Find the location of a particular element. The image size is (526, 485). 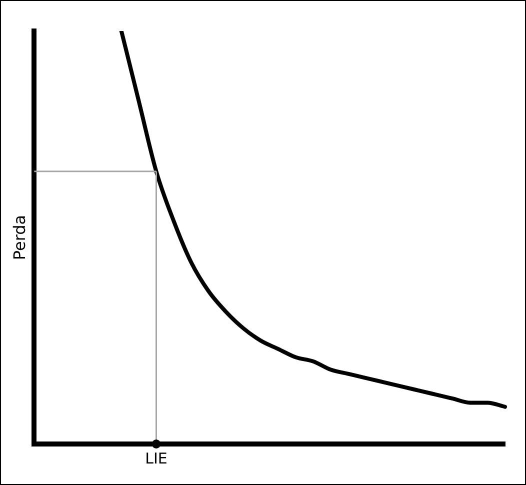

text: LIE is located at coordinates (156, 458).